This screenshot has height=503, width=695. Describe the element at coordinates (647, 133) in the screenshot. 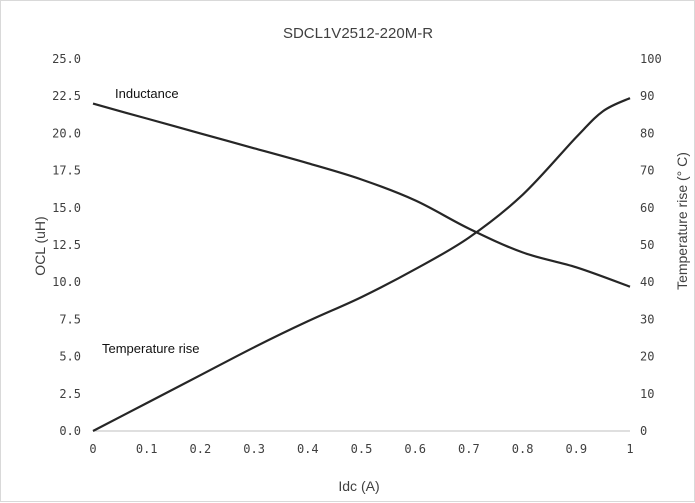

I see `y-right-tick-label: 80` at that location.